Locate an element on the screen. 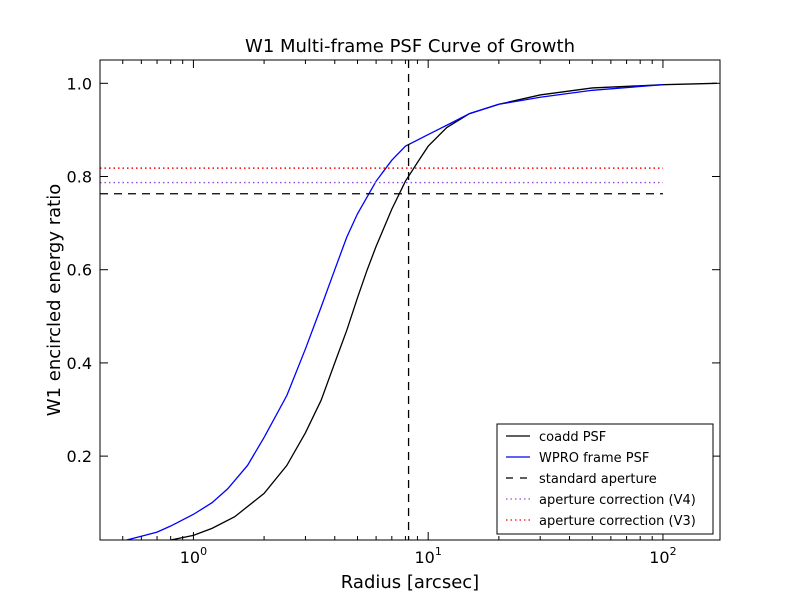 Image resolution: width=800 pixels, height=600 pixels. legend-label: aperture correction (V3) is located at coordinates (617, 521).